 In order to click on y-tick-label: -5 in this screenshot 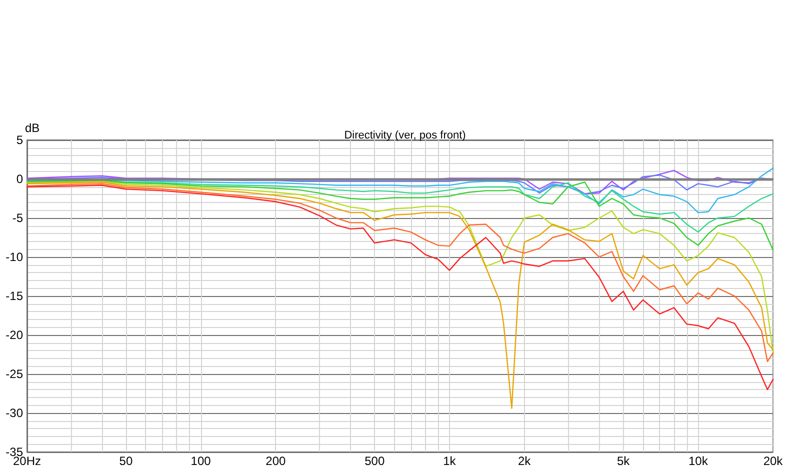, I will do `click(18, 218)`.